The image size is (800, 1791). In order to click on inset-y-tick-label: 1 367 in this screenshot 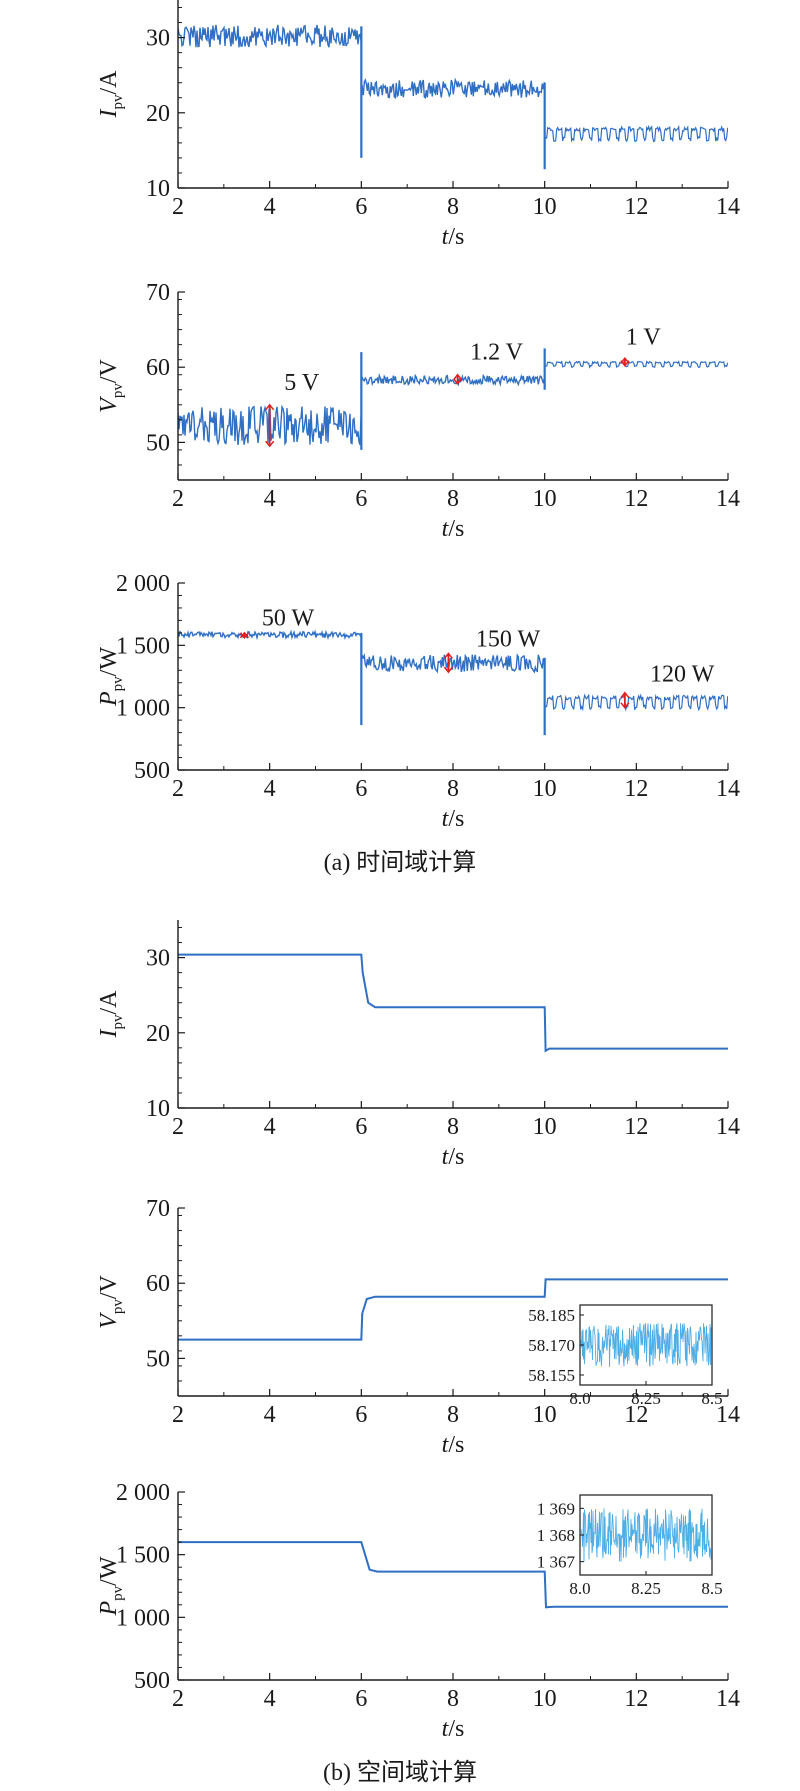, I will do `click(556, 1562)`.